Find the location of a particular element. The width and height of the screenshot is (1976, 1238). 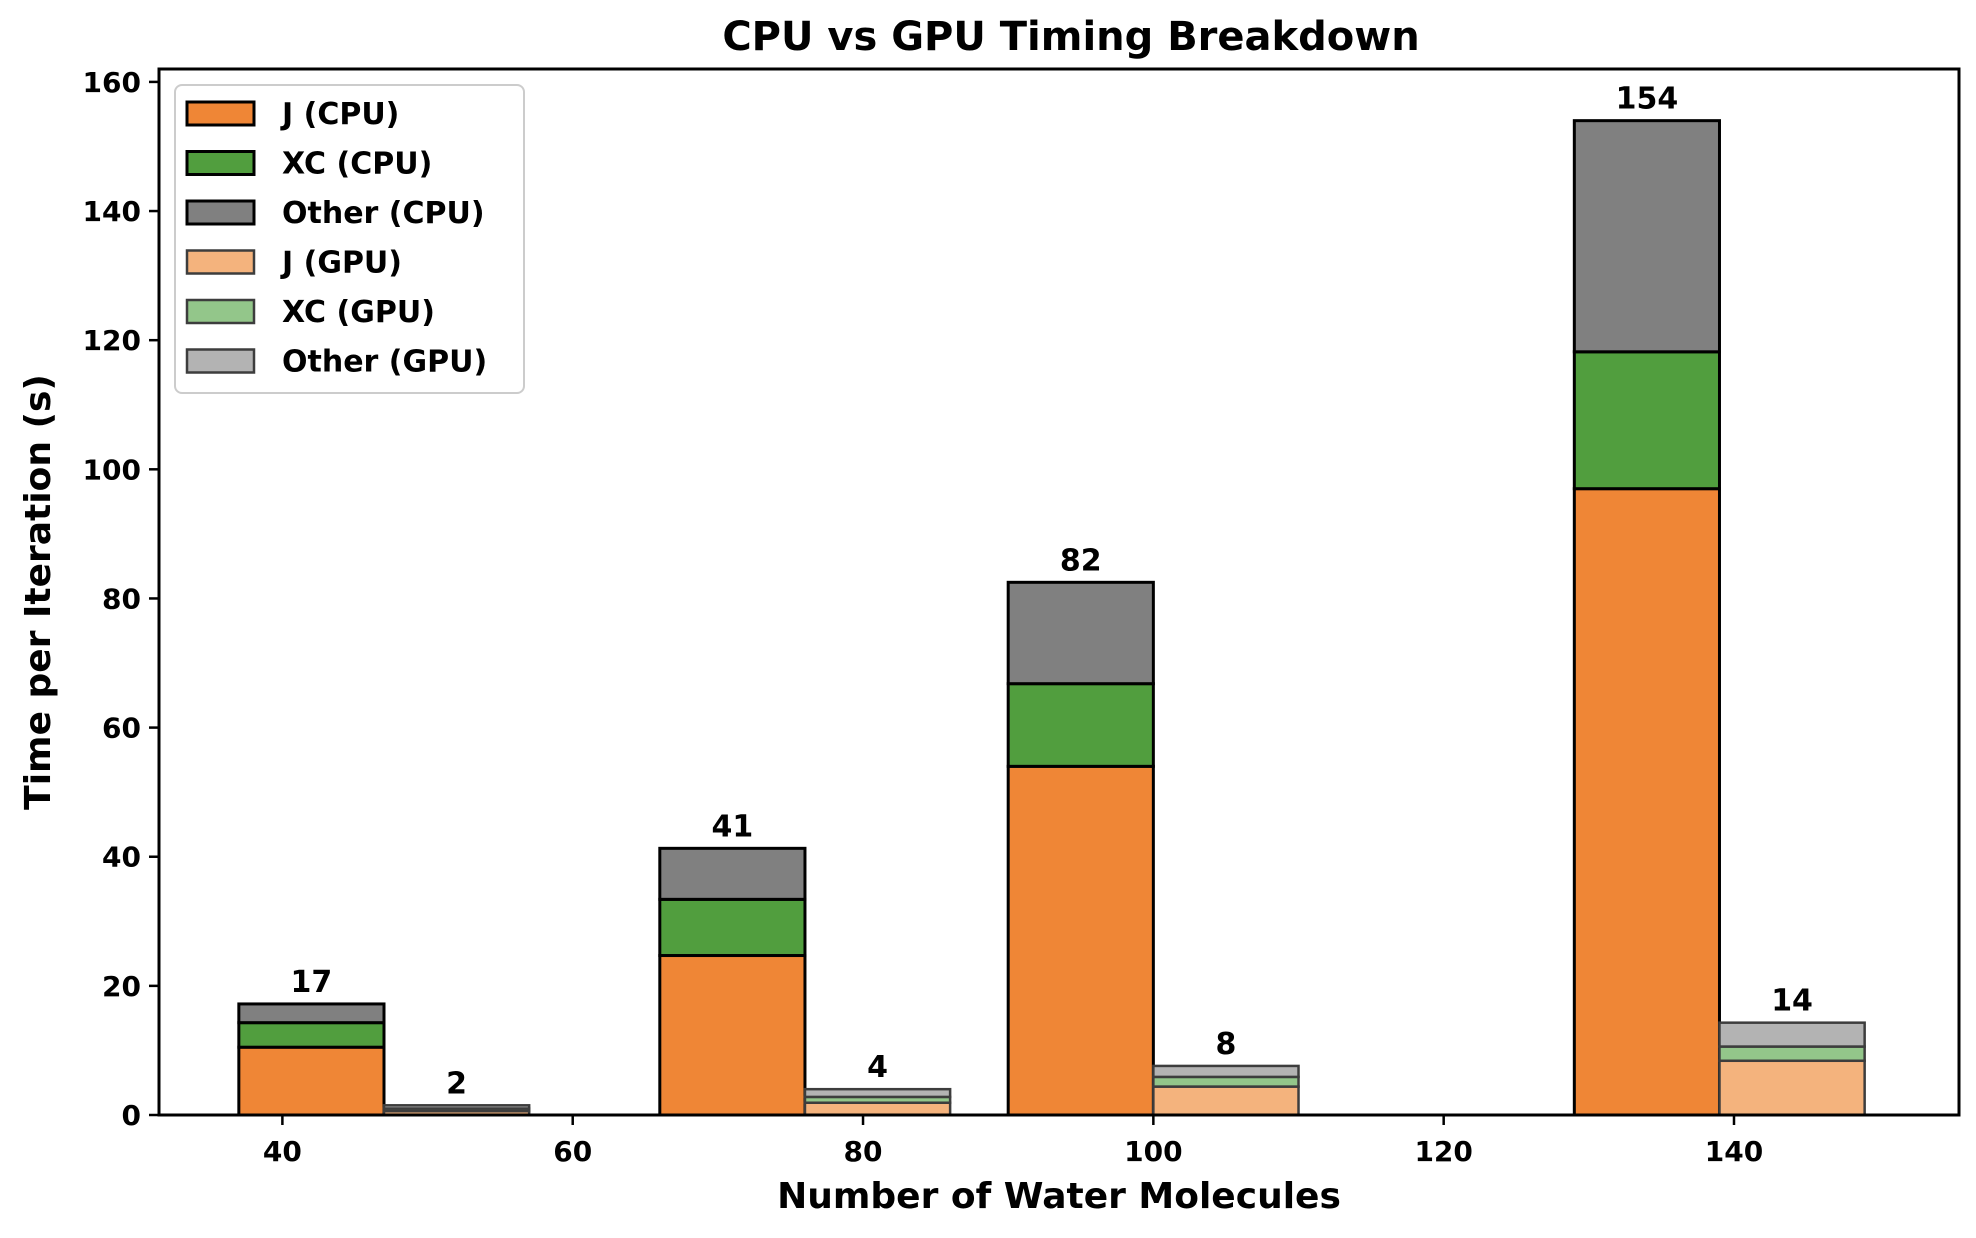

total-label-gpu-40: 2 is located at coordinates (456, 1083).